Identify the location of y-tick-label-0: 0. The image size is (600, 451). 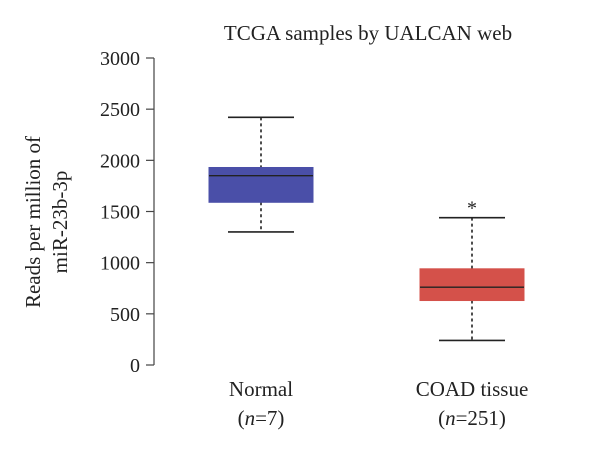
(135, 366).